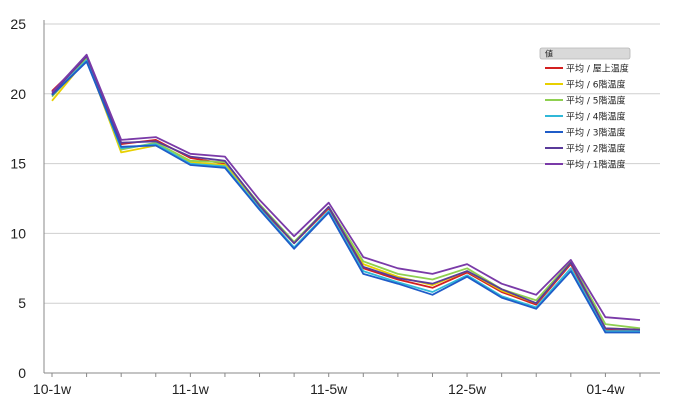 Image resolution: width=700 pixels, height=420 pixels. What do you see at coordinates (18, 233) in the screenshot?
I see `y-tick-label: 10` at bounding box center [18, 233].